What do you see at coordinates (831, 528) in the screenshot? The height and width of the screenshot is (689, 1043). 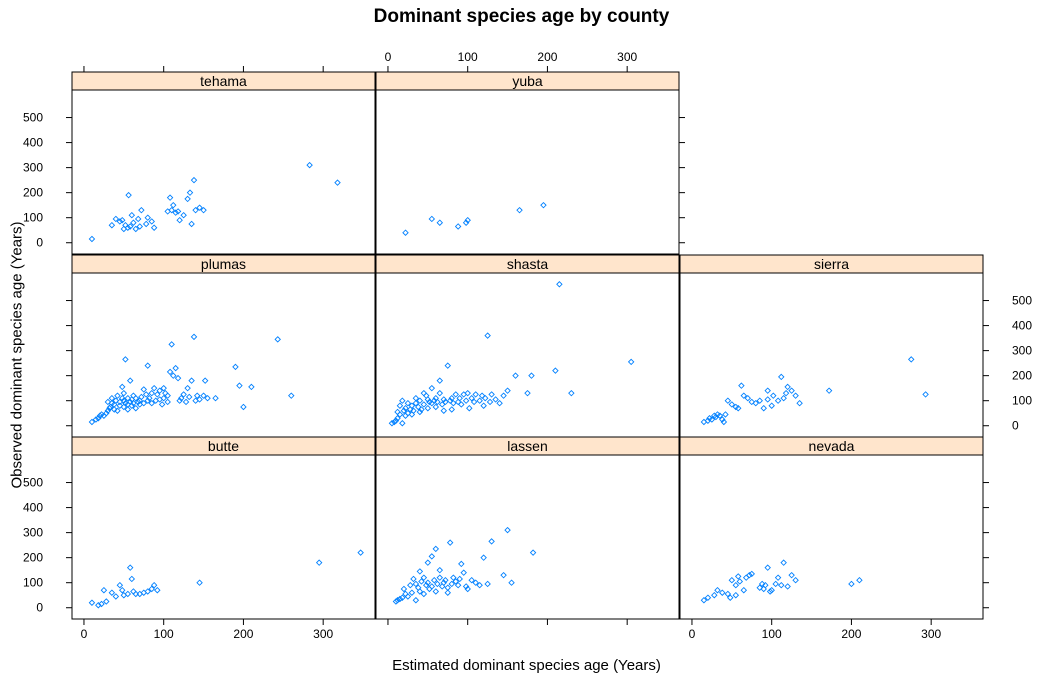 I see `panel-nevada` at bounding box center [831, 528].